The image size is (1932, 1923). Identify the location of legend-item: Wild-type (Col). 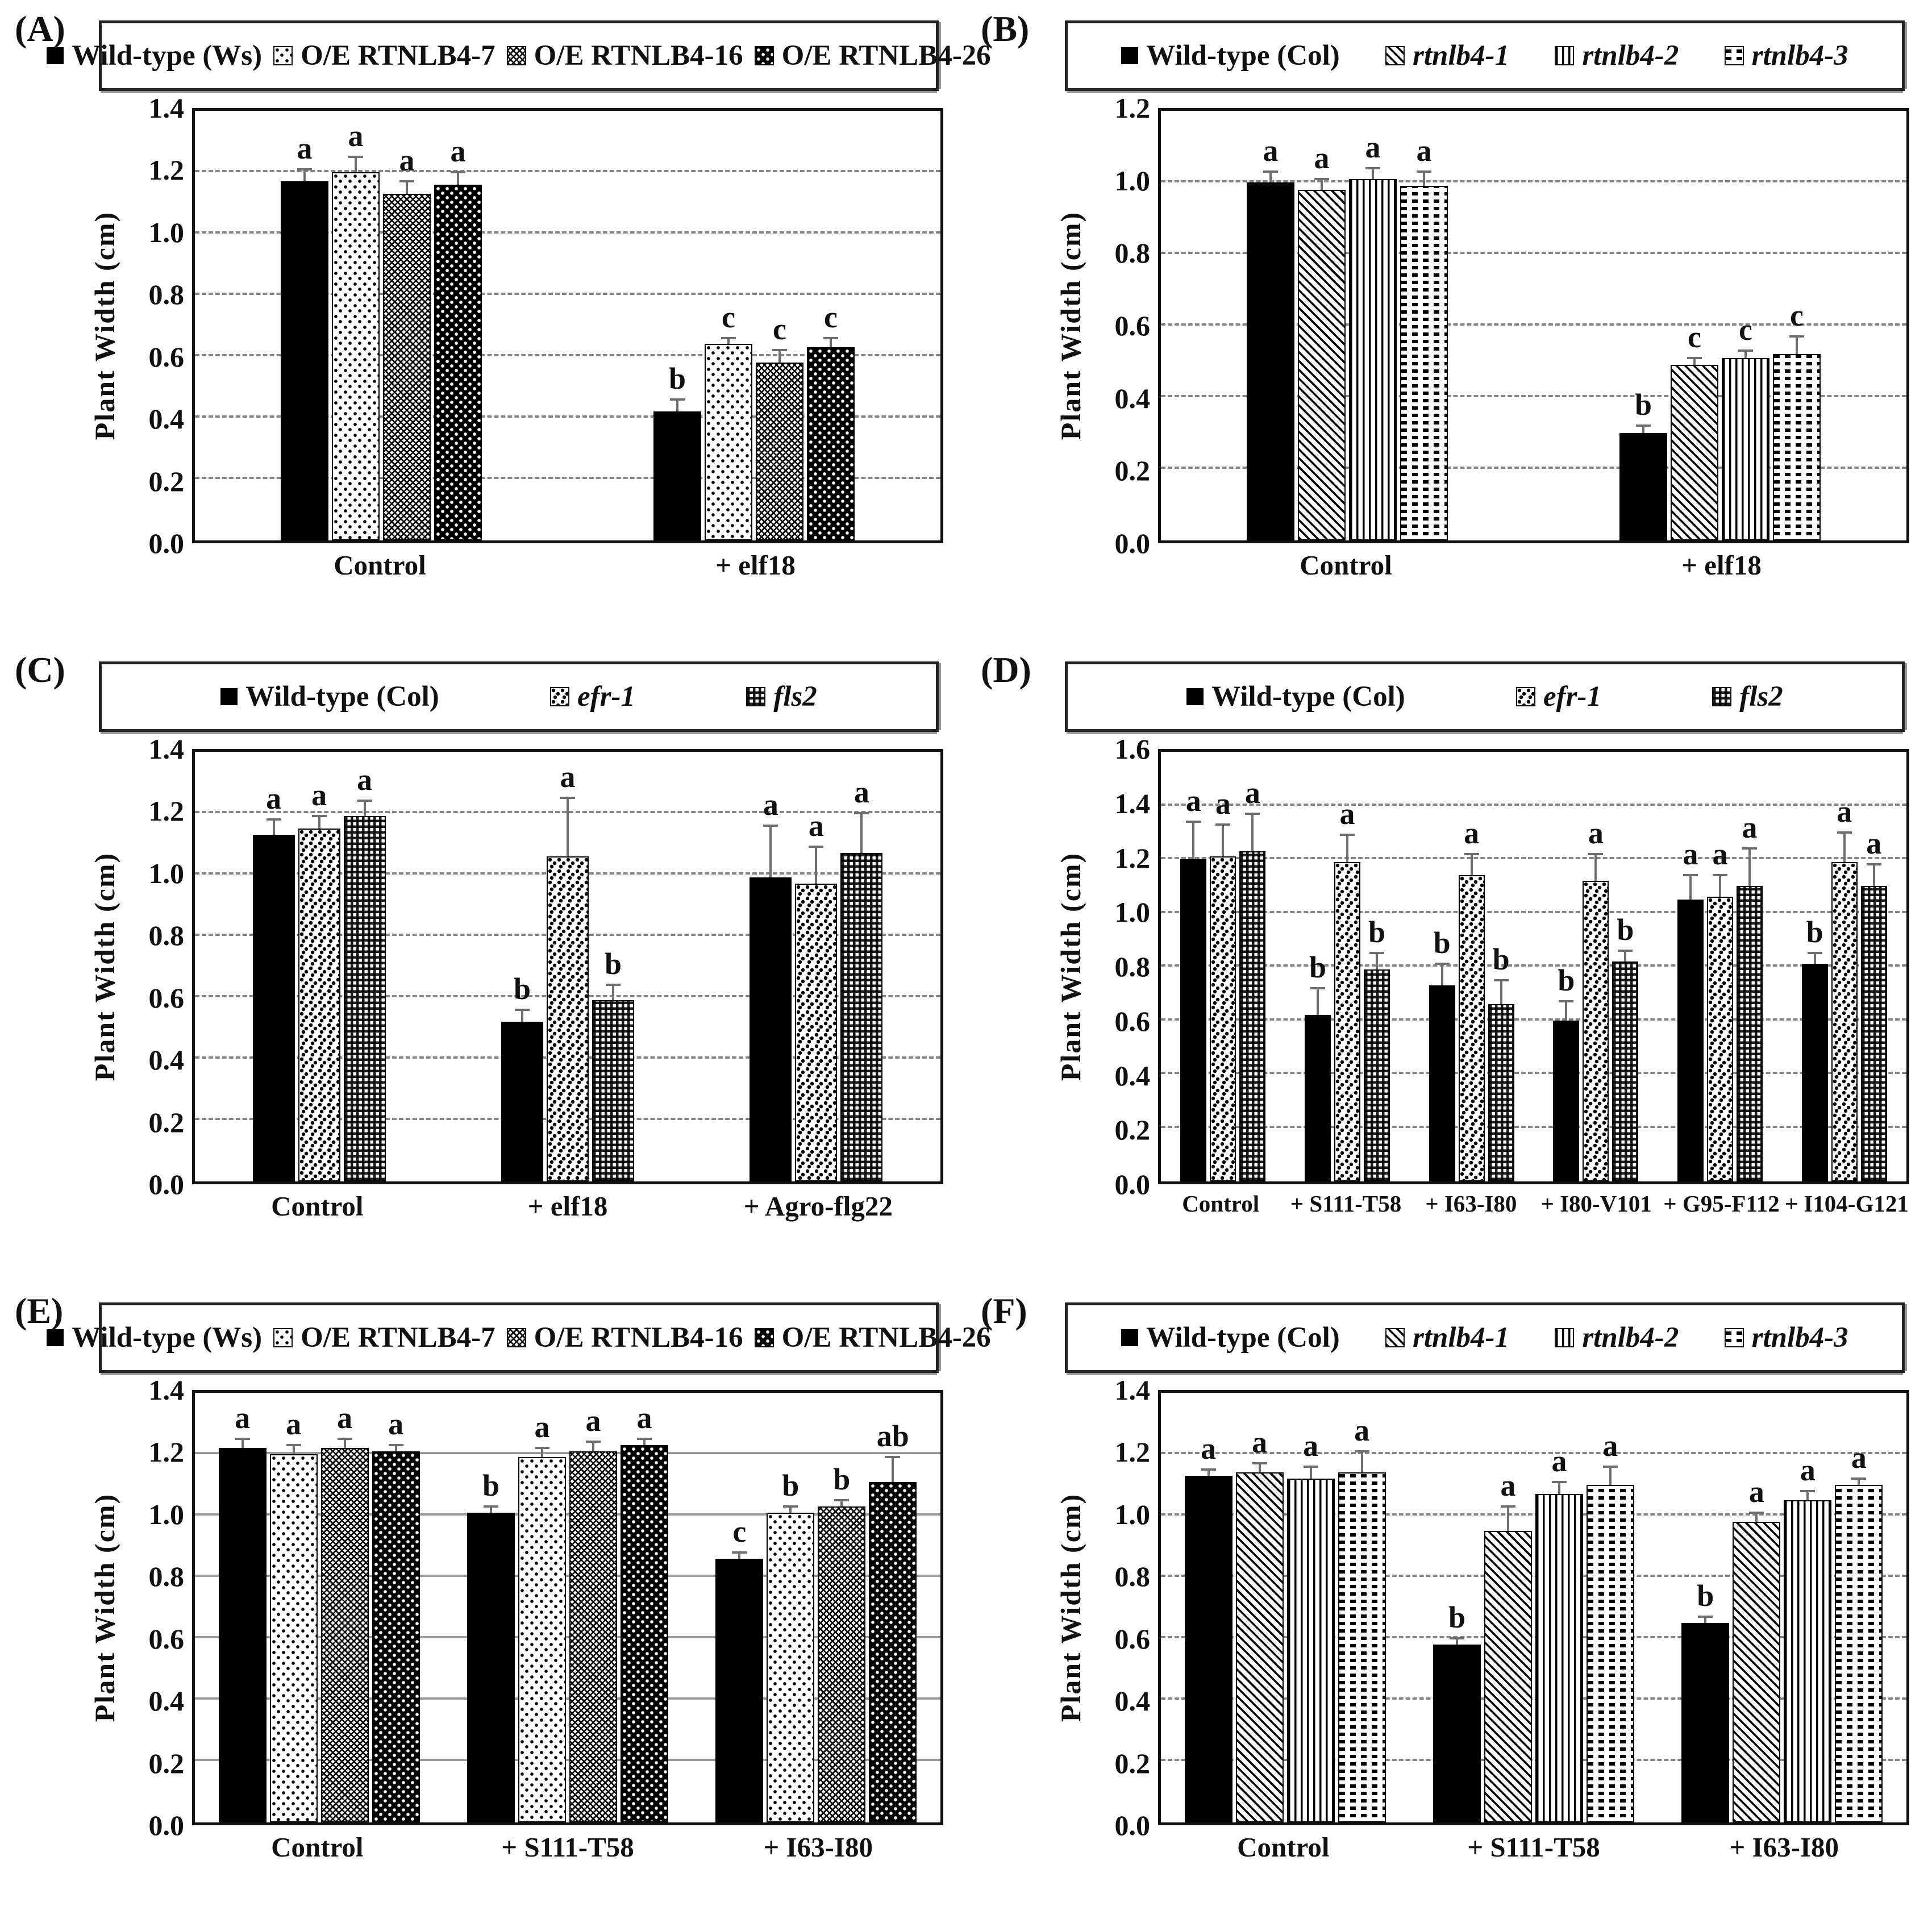
(329, 696).